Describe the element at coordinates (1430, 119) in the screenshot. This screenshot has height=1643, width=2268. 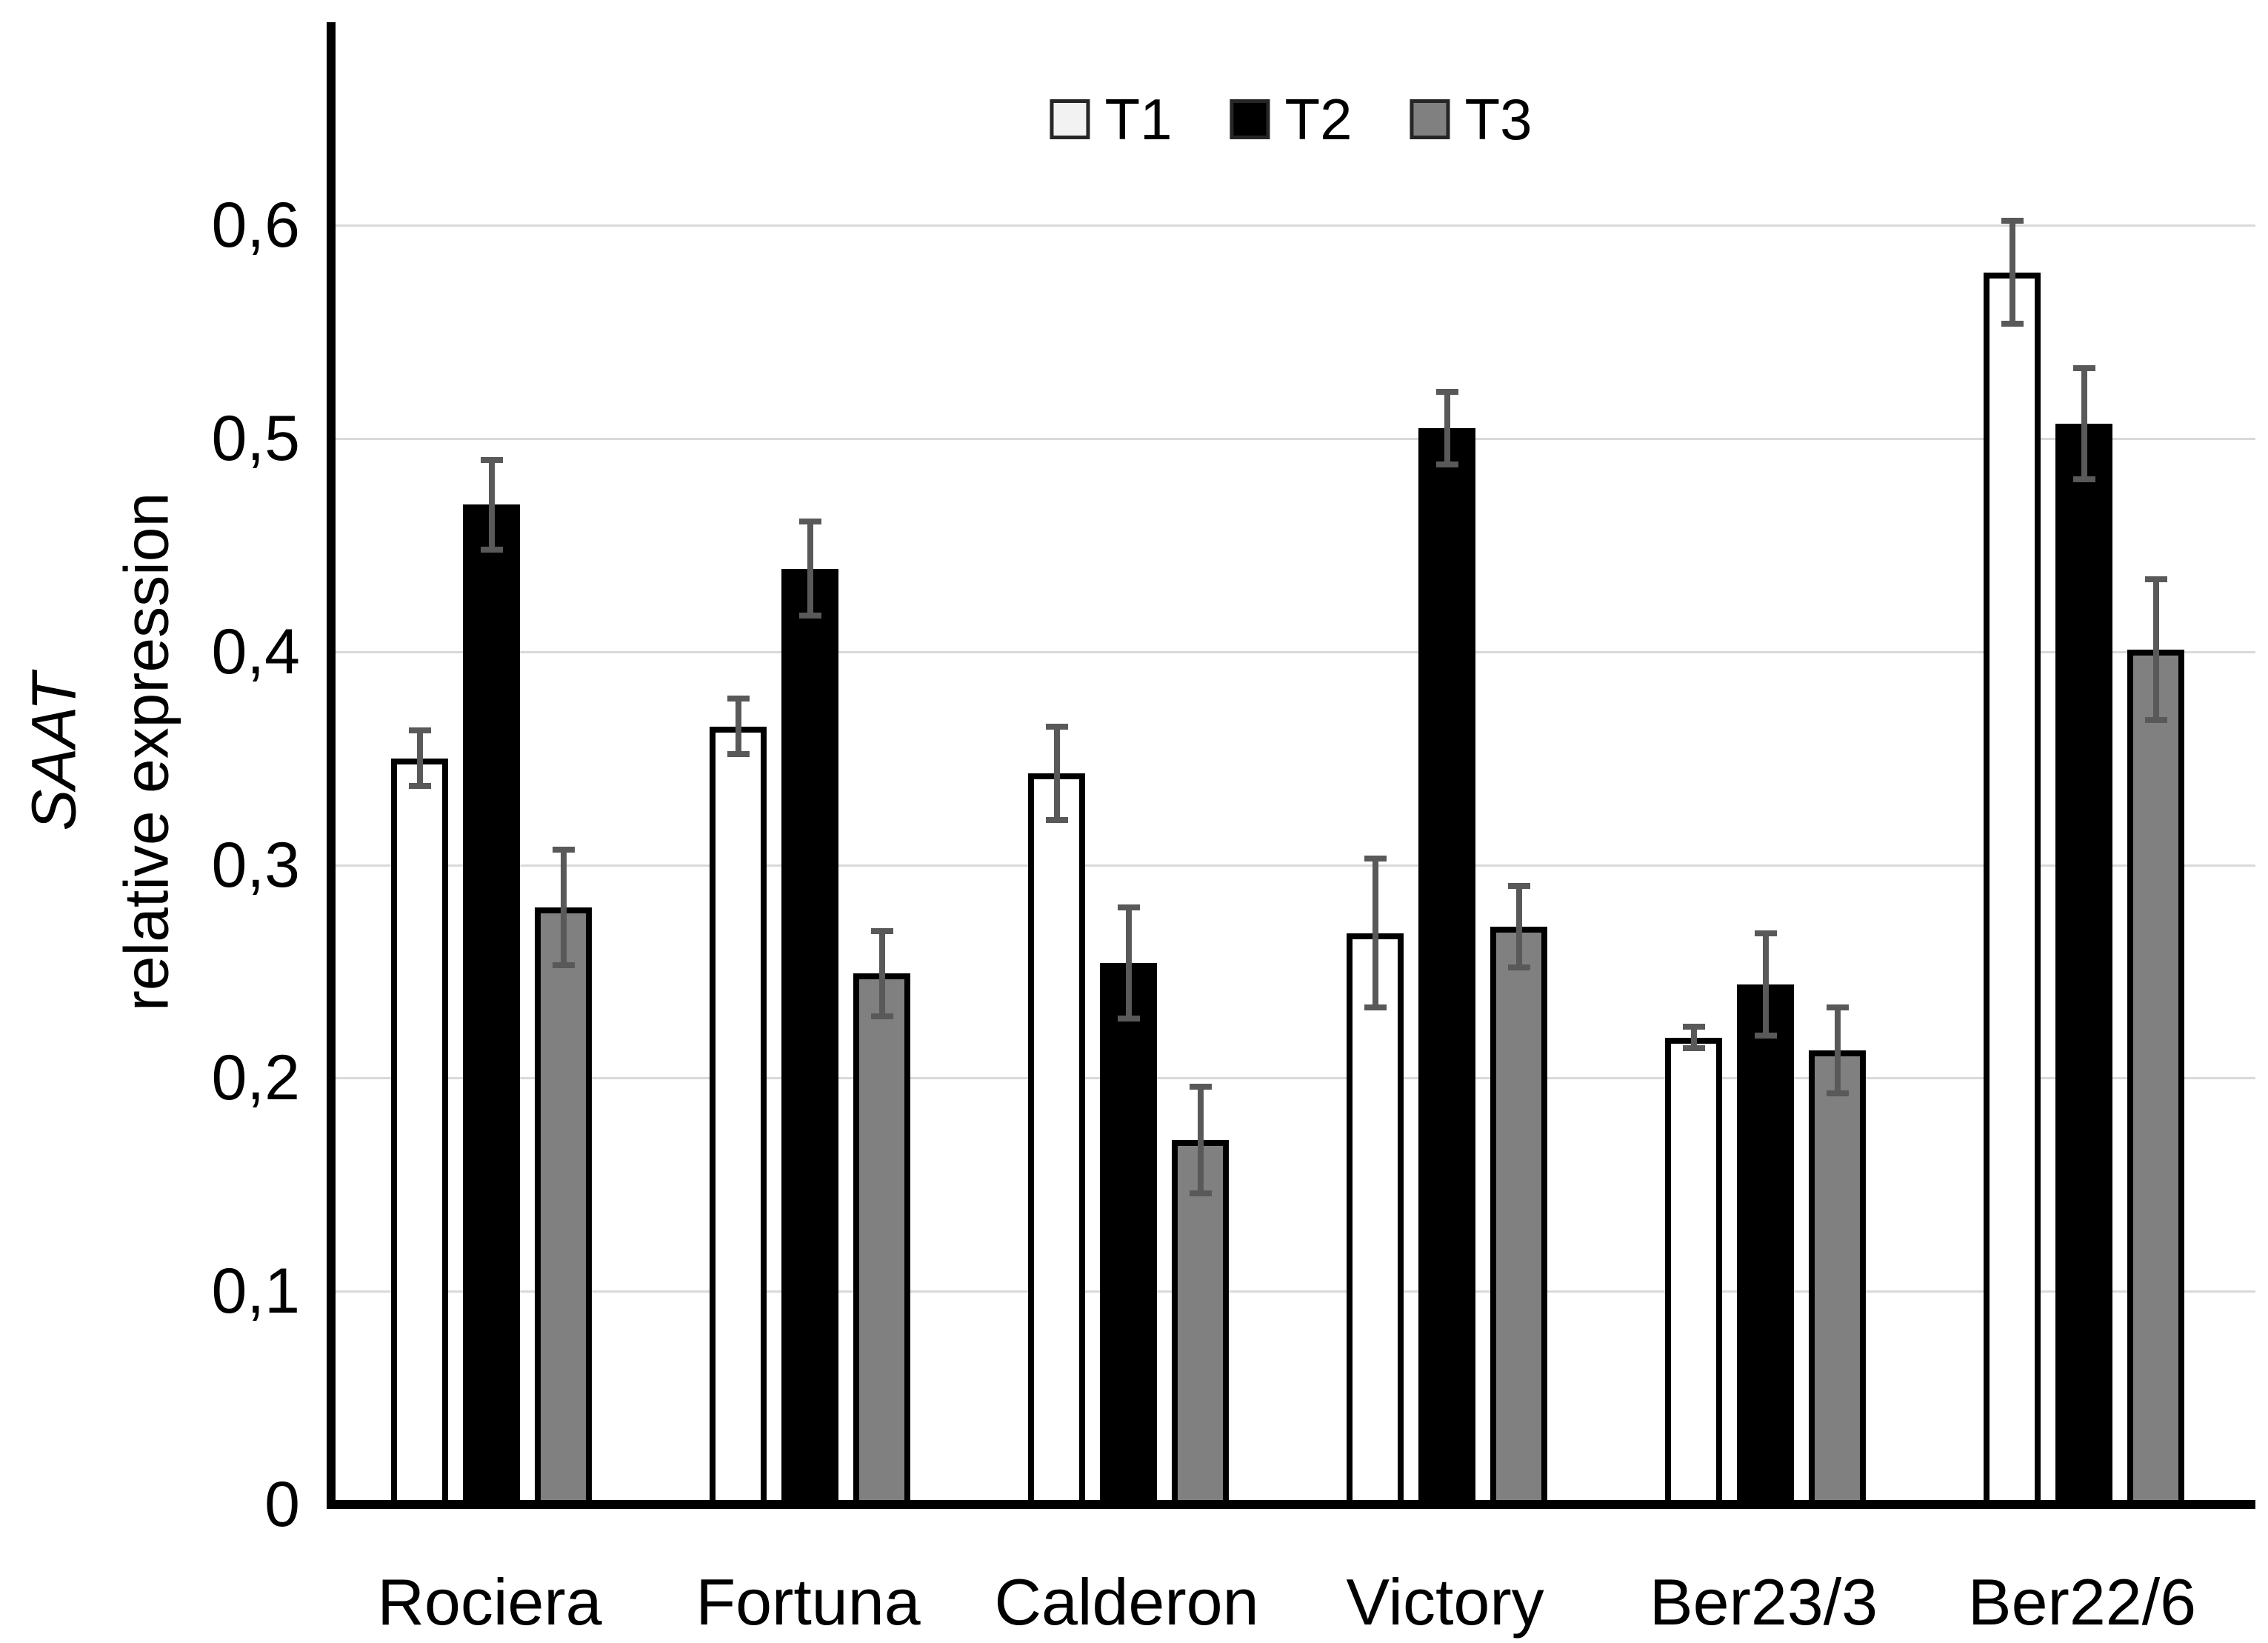
I see `legend-swatch-t3` at that location.